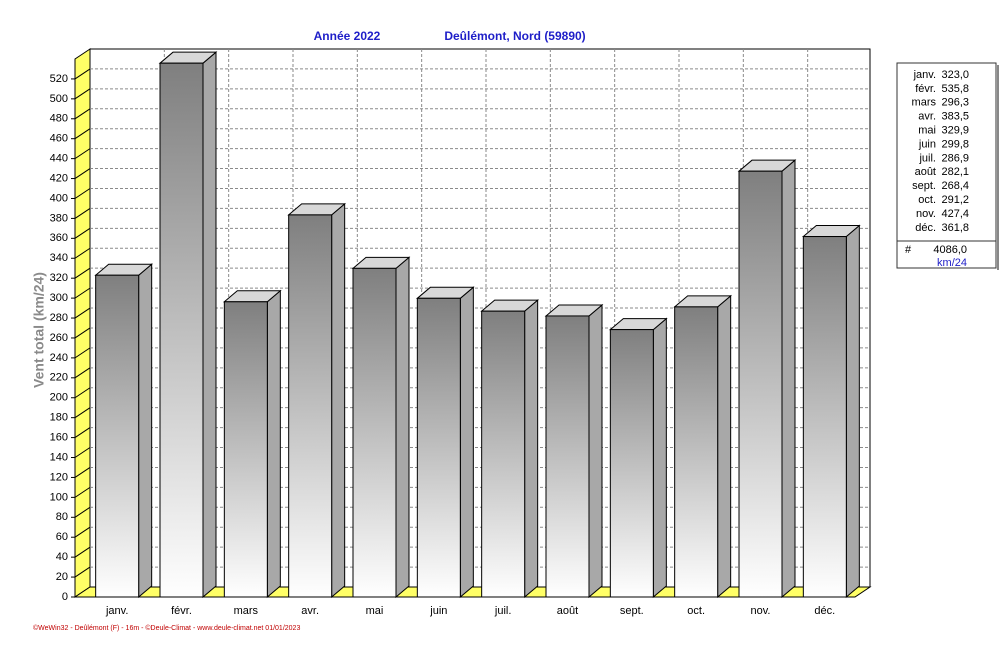  Describe the element at coordinates (696, 611) in the screenshot. I see `x-tick-label: oct.` at that location.